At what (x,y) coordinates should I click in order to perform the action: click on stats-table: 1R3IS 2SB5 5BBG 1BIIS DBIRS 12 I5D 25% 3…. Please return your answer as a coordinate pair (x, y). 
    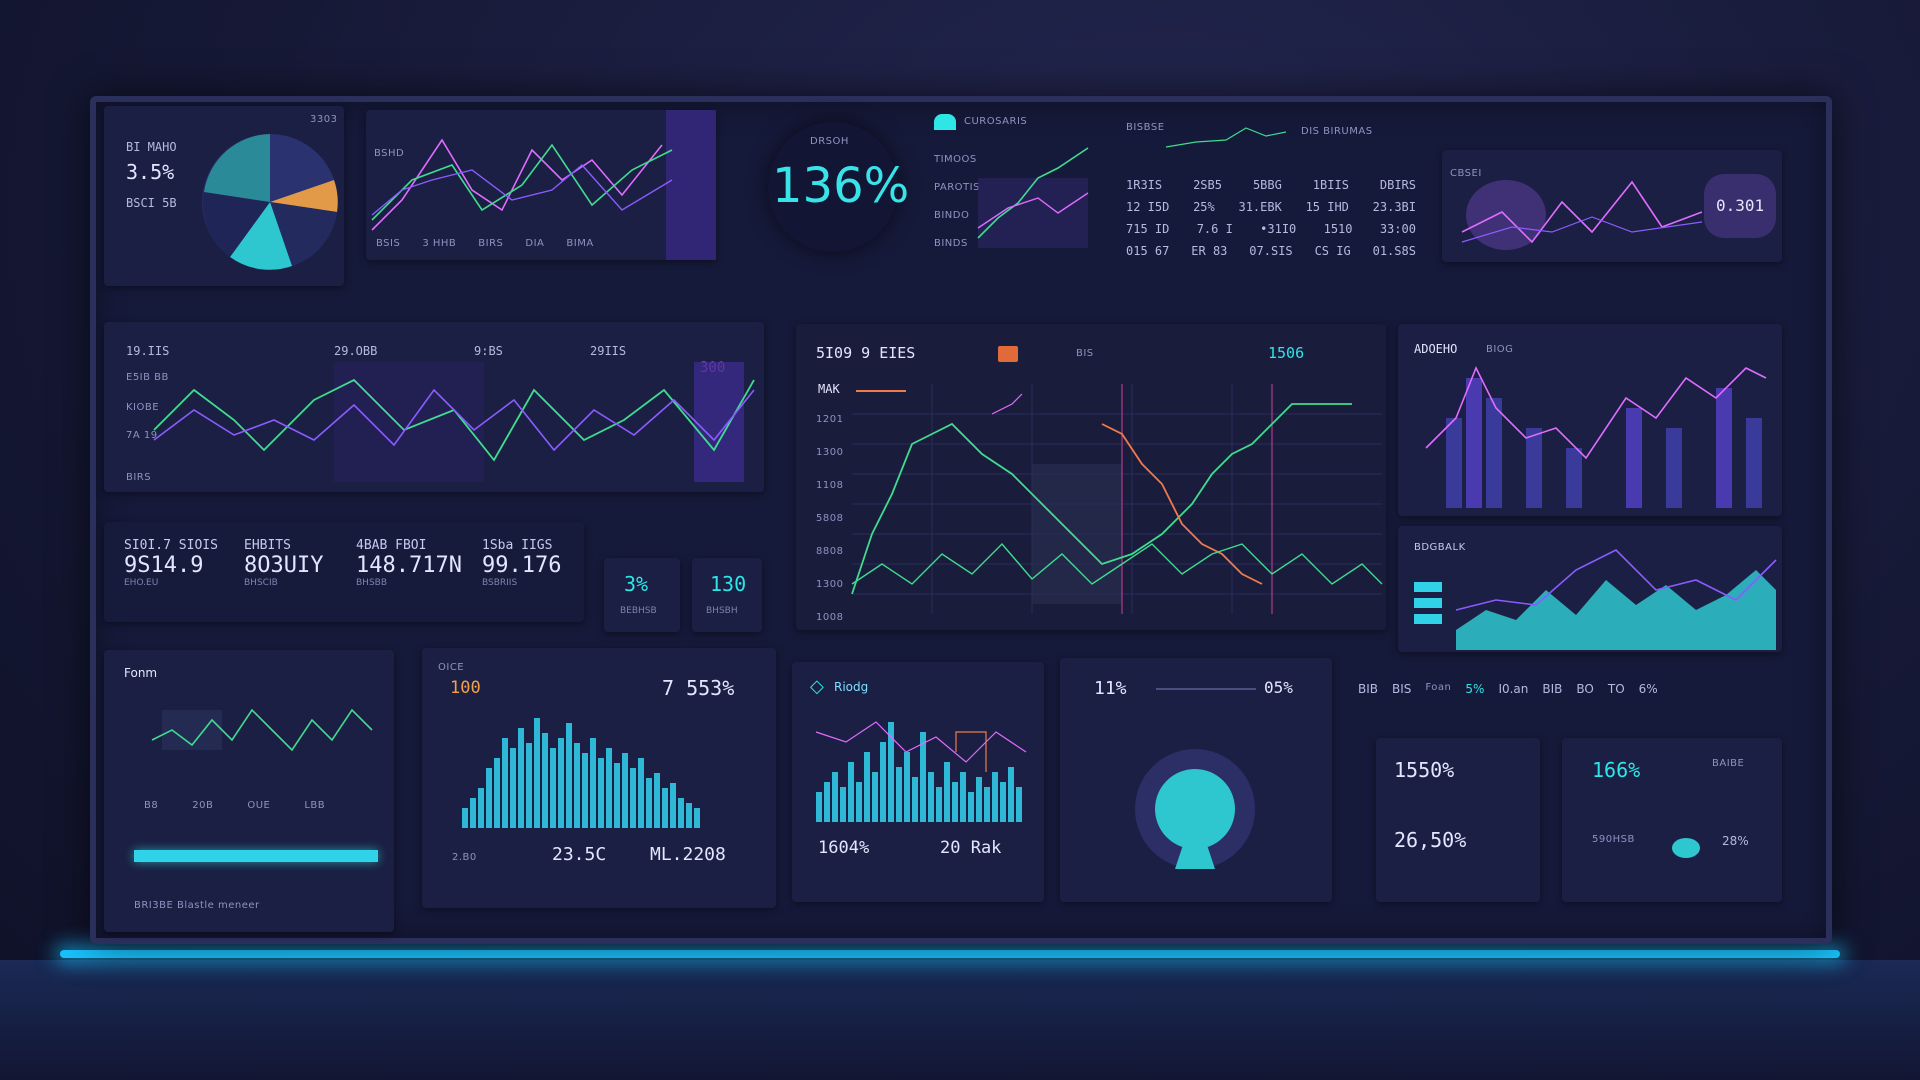
    Looking at the image, I should click on (1271, 218).